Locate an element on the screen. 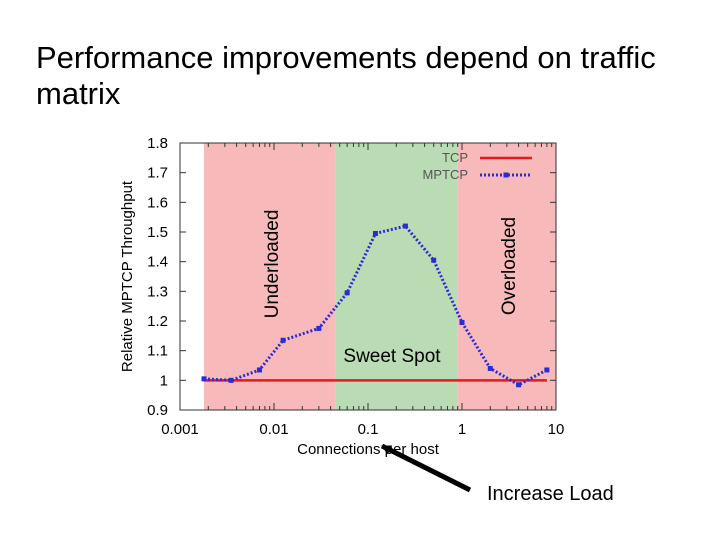  y-tick-label: 1.4 is located at coordinates (157, 262).